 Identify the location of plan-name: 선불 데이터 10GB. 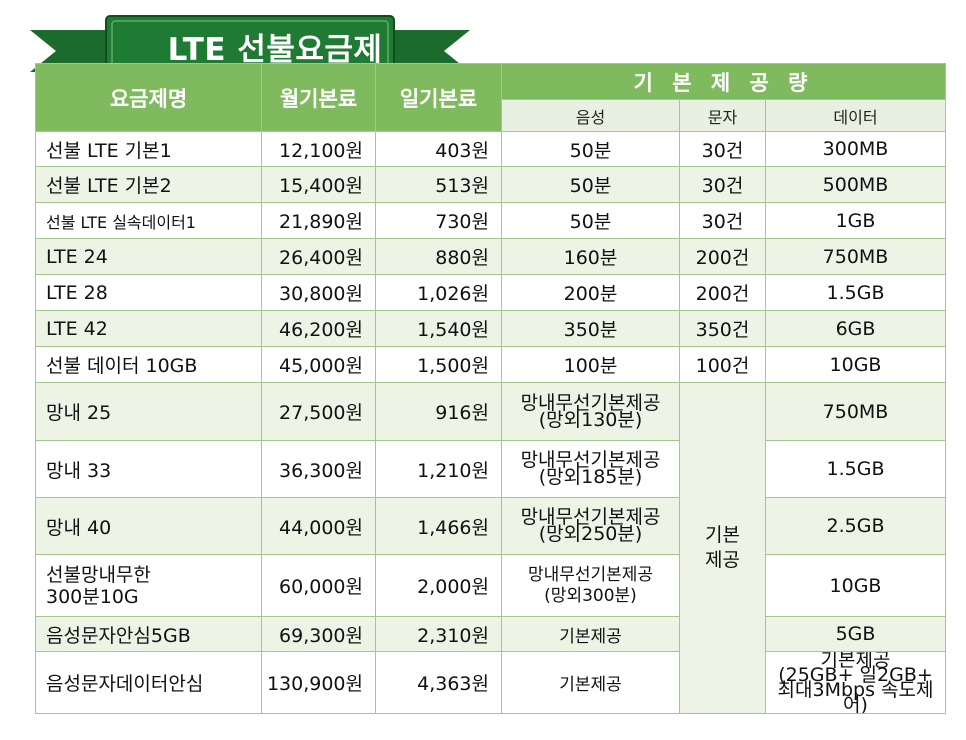
(148, 364).